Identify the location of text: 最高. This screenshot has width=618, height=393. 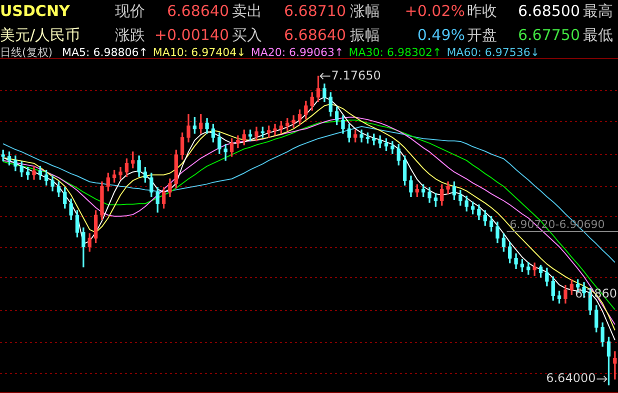
(598, 11).